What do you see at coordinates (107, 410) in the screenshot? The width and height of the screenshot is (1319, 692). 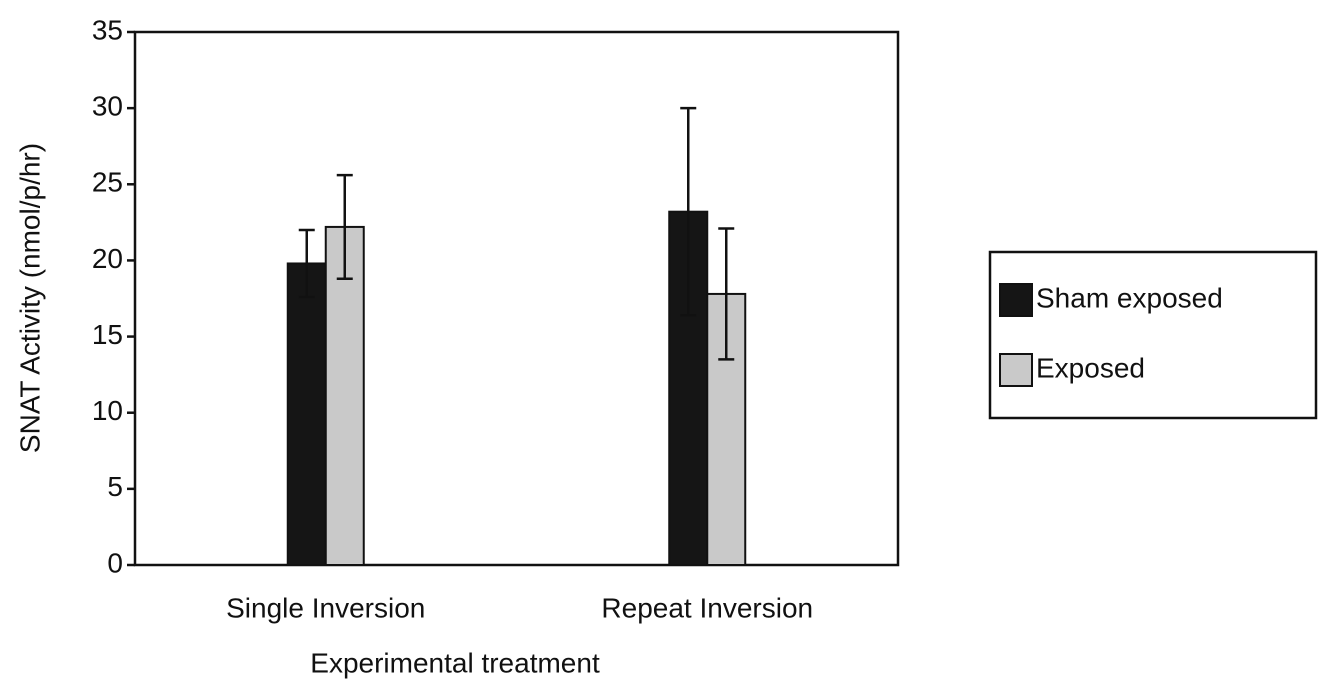 I see `y-tick-label: 10` at bounding box center [107, 410].